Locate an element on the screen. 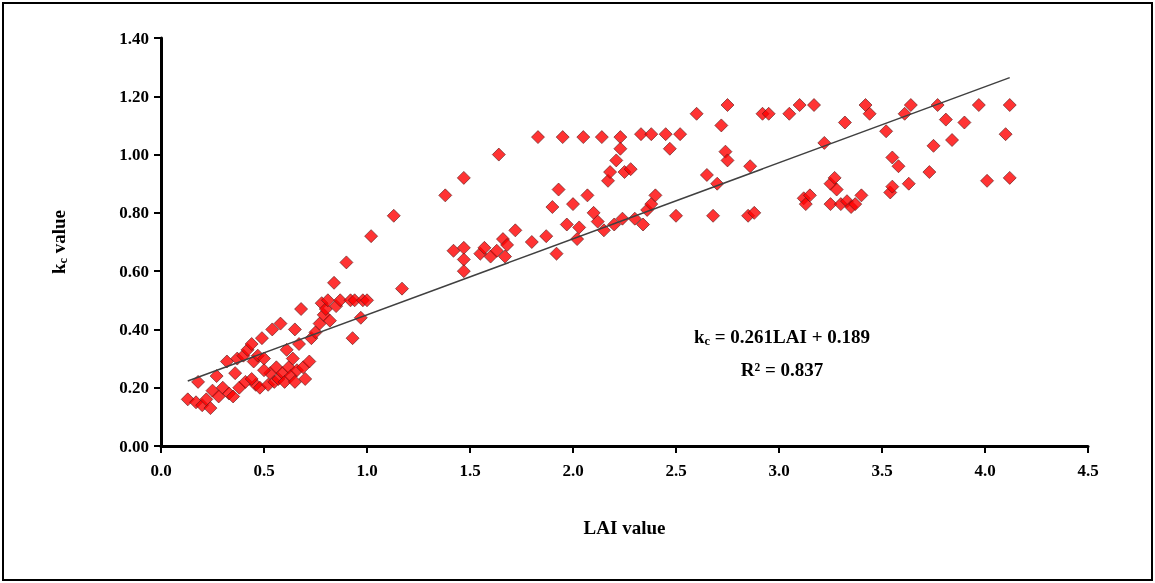 This screenshot has width=1155, height=583. y-tick-label: 0.00 is located at coordinates (134, 446).